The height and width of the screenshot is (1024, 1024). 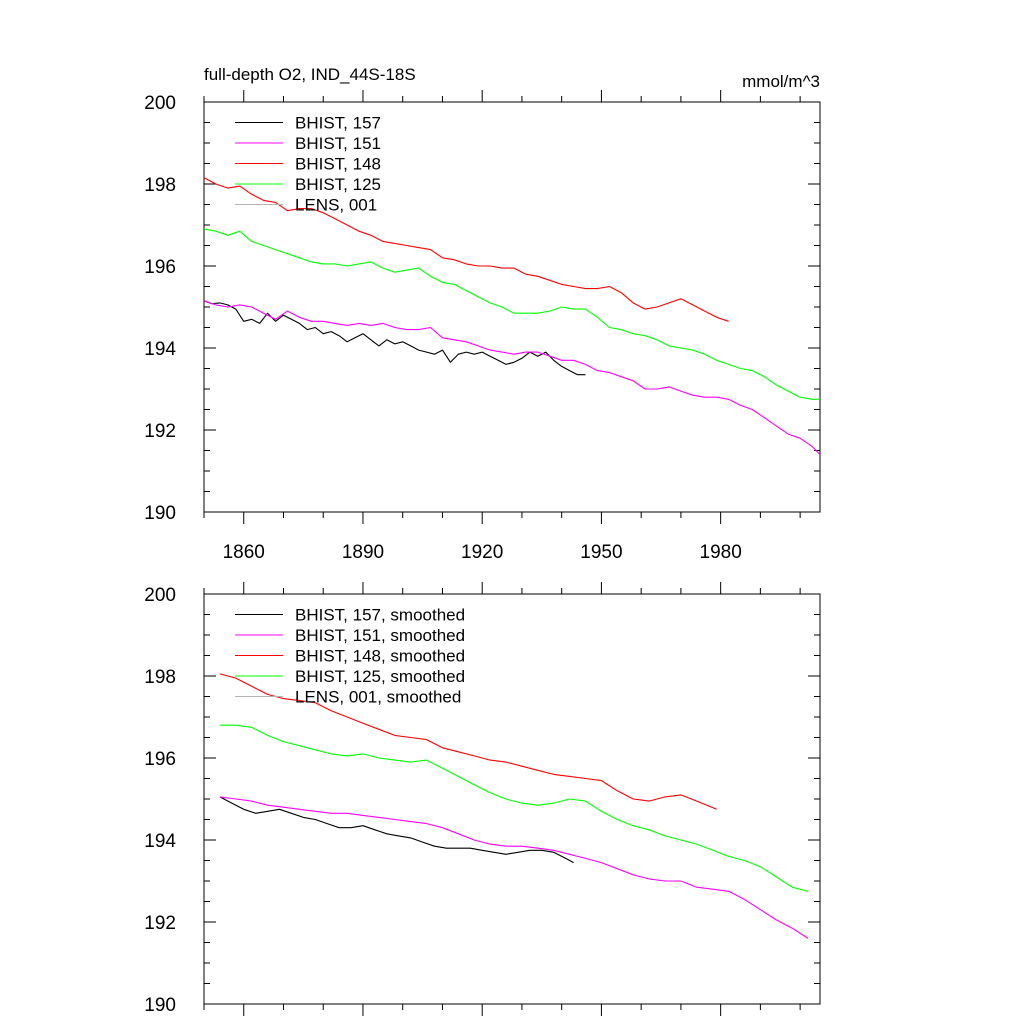 What do you see at coordinates (380, 676) in the screenshot?
I see `legend-label: BHIST, 125, smoothed` at bounding box center [380, 676].